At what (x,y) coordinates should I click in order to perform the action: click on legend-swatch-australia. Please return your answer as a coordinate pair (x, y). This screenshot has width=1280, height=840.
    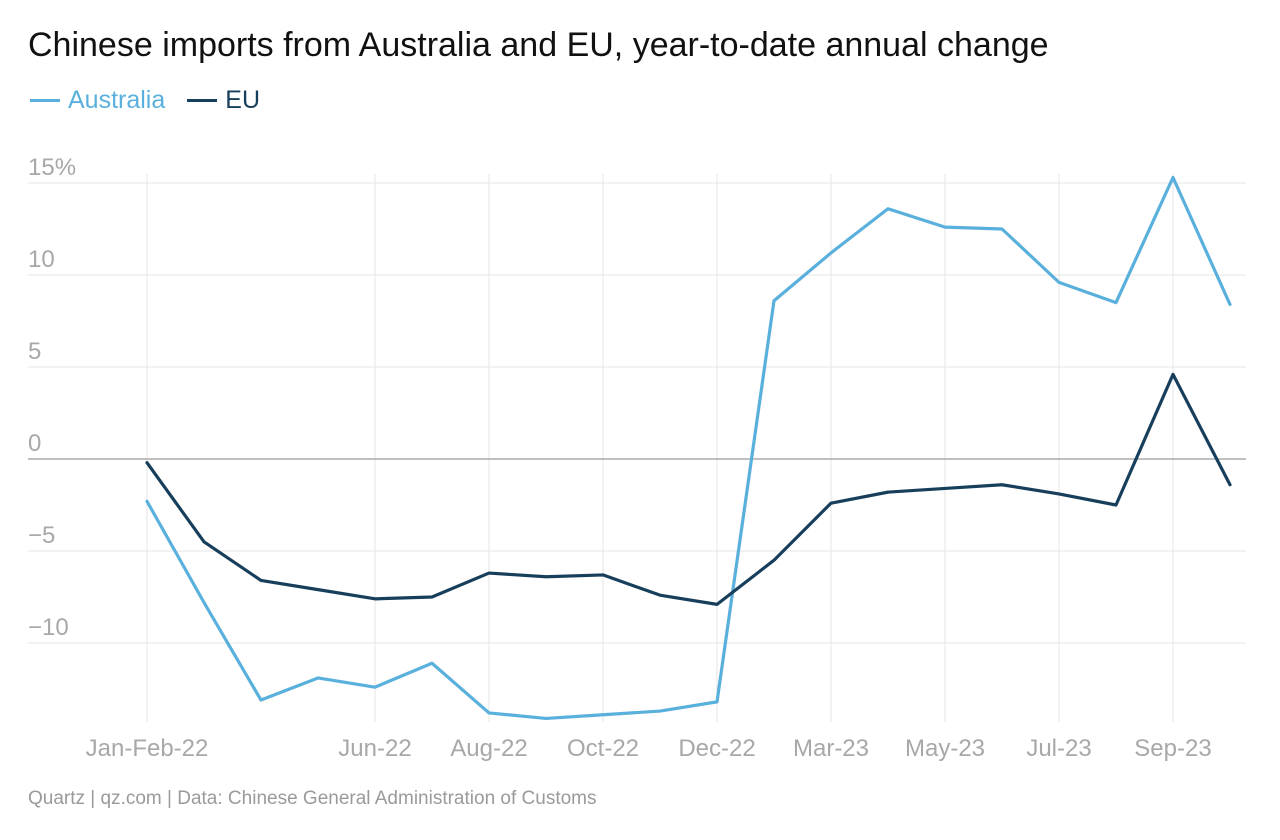
    Looking at the image, I should click on (45, 100).